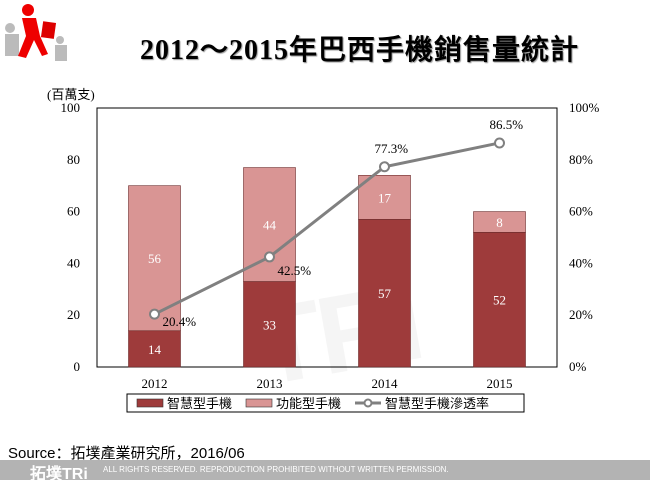 The width and height of the screenshot is (650, 493). I want to click on penetration-label: 20.4%, so click(180, 321).